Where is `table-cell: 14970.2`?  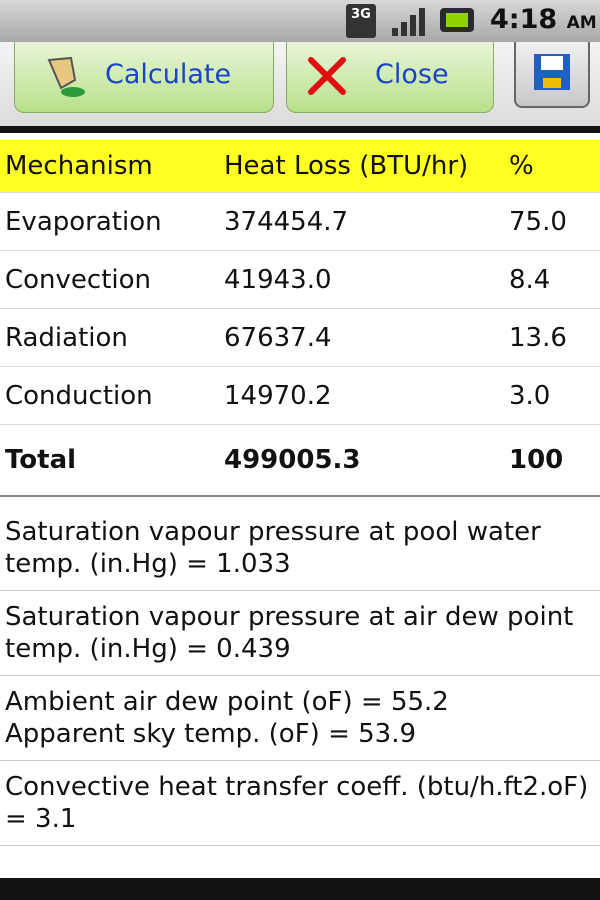
table-cell: 14970.2 is located at coordinates (361, 395).